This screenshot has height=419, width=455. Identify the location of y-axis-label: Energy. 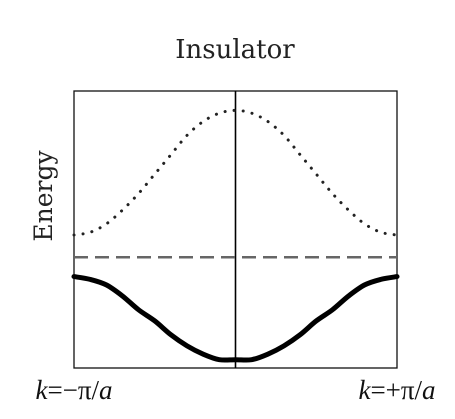
(43, 196).